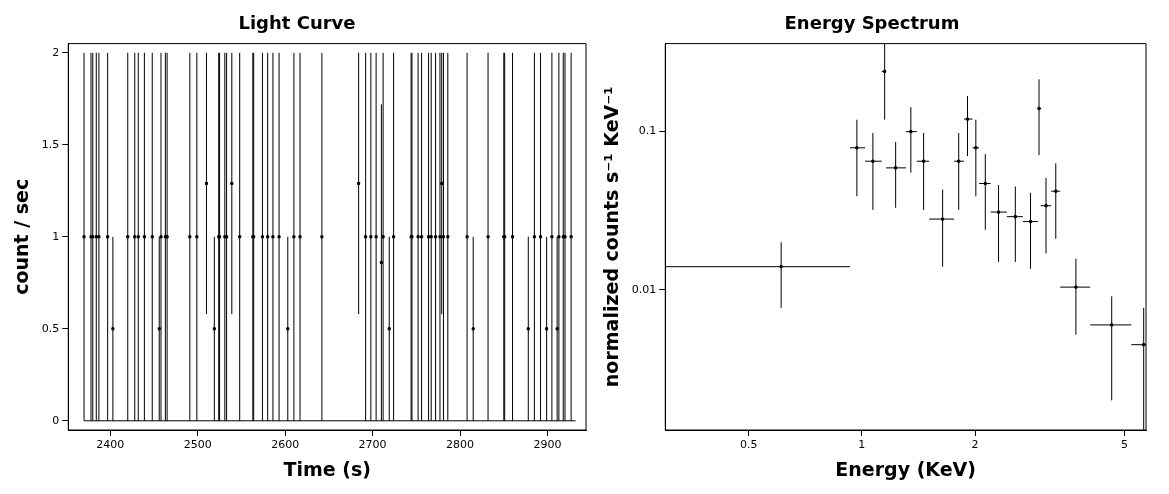 The image size is (1169, 494). What do you see at coordinates (21, 236) in the screenshot?
I see `y-axis-title: count / sec` at bounding box center [21, 236].